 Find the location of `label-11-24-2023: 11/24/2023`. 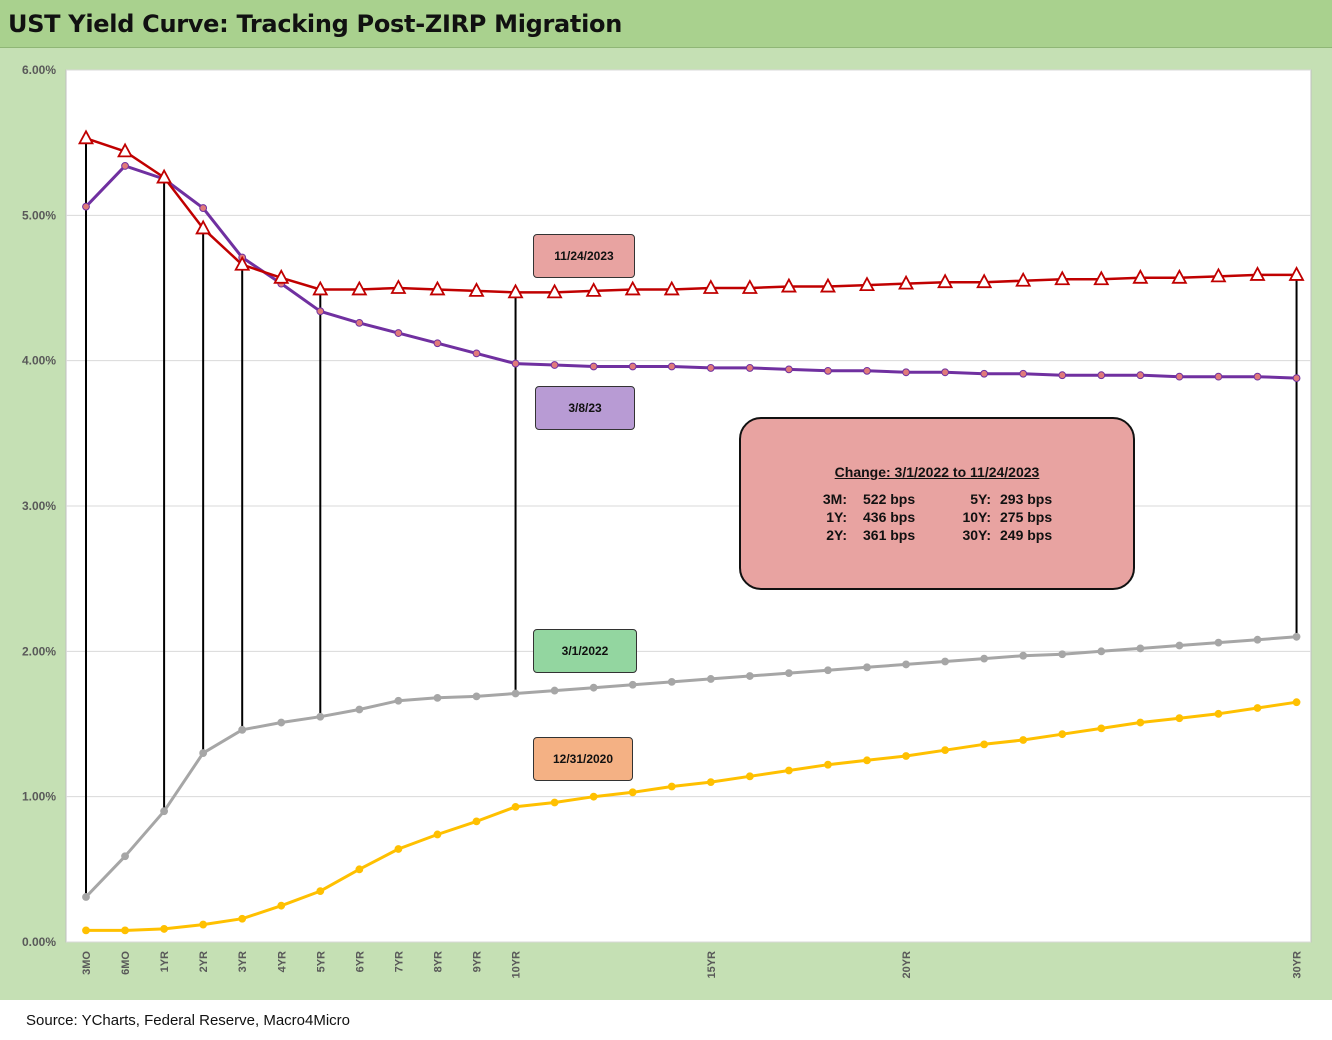

label-11-24-2023: 11/24/2023 is located at coordinates (584, 256).